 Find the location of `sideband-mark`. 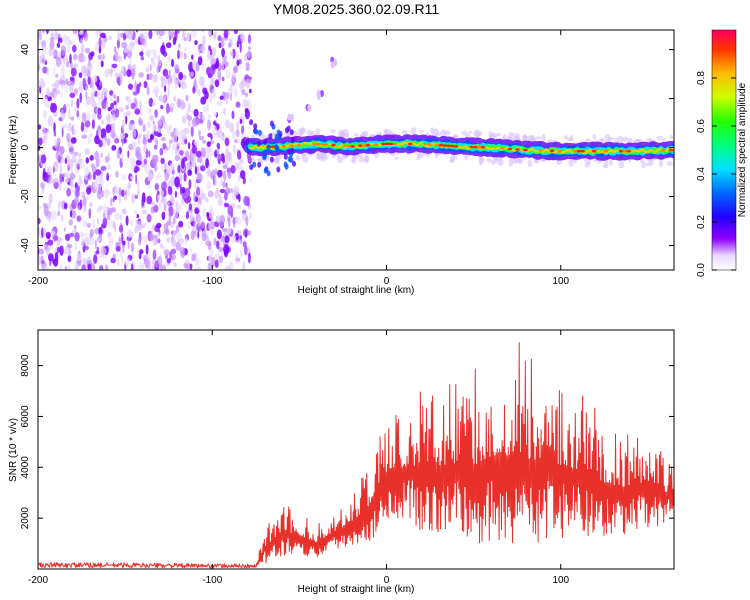

sideband-mark is located at coordinates (319, 96).